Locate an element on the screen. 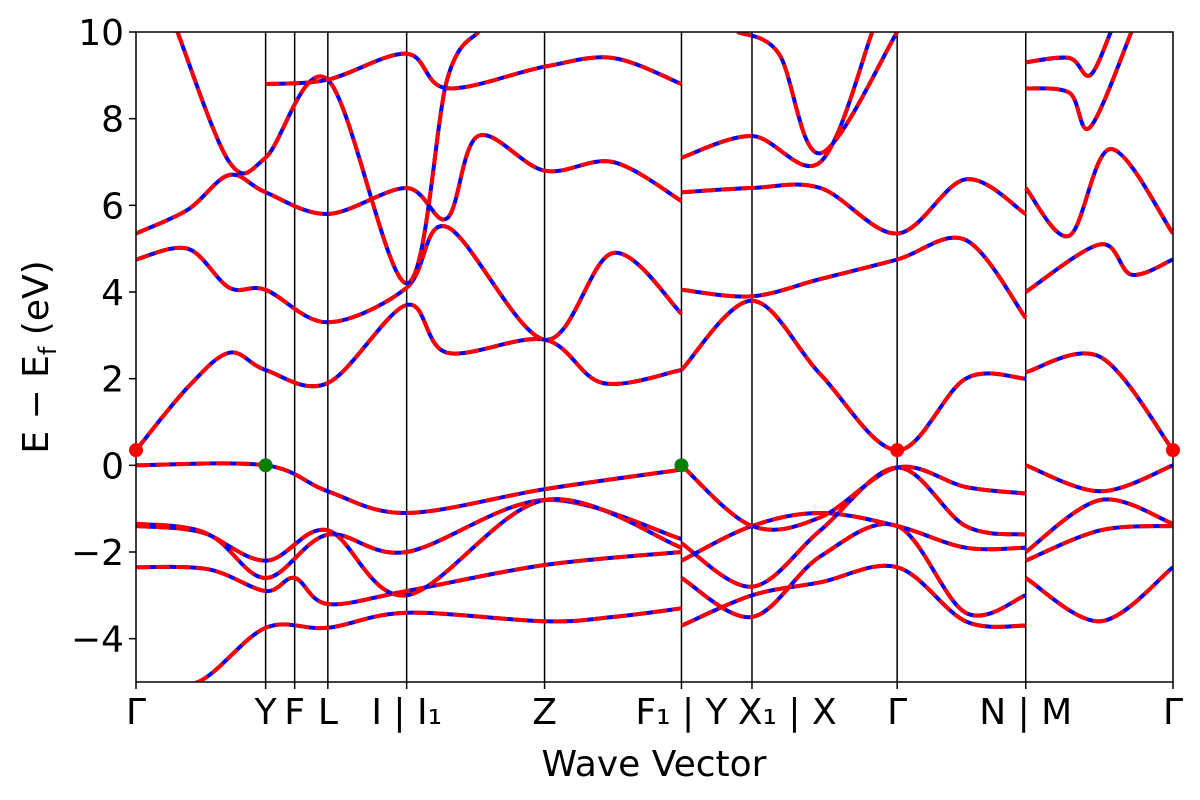 The image size is (1200, 800). x-tick-label: F₁ | Y is located at coordinates (681, 712).